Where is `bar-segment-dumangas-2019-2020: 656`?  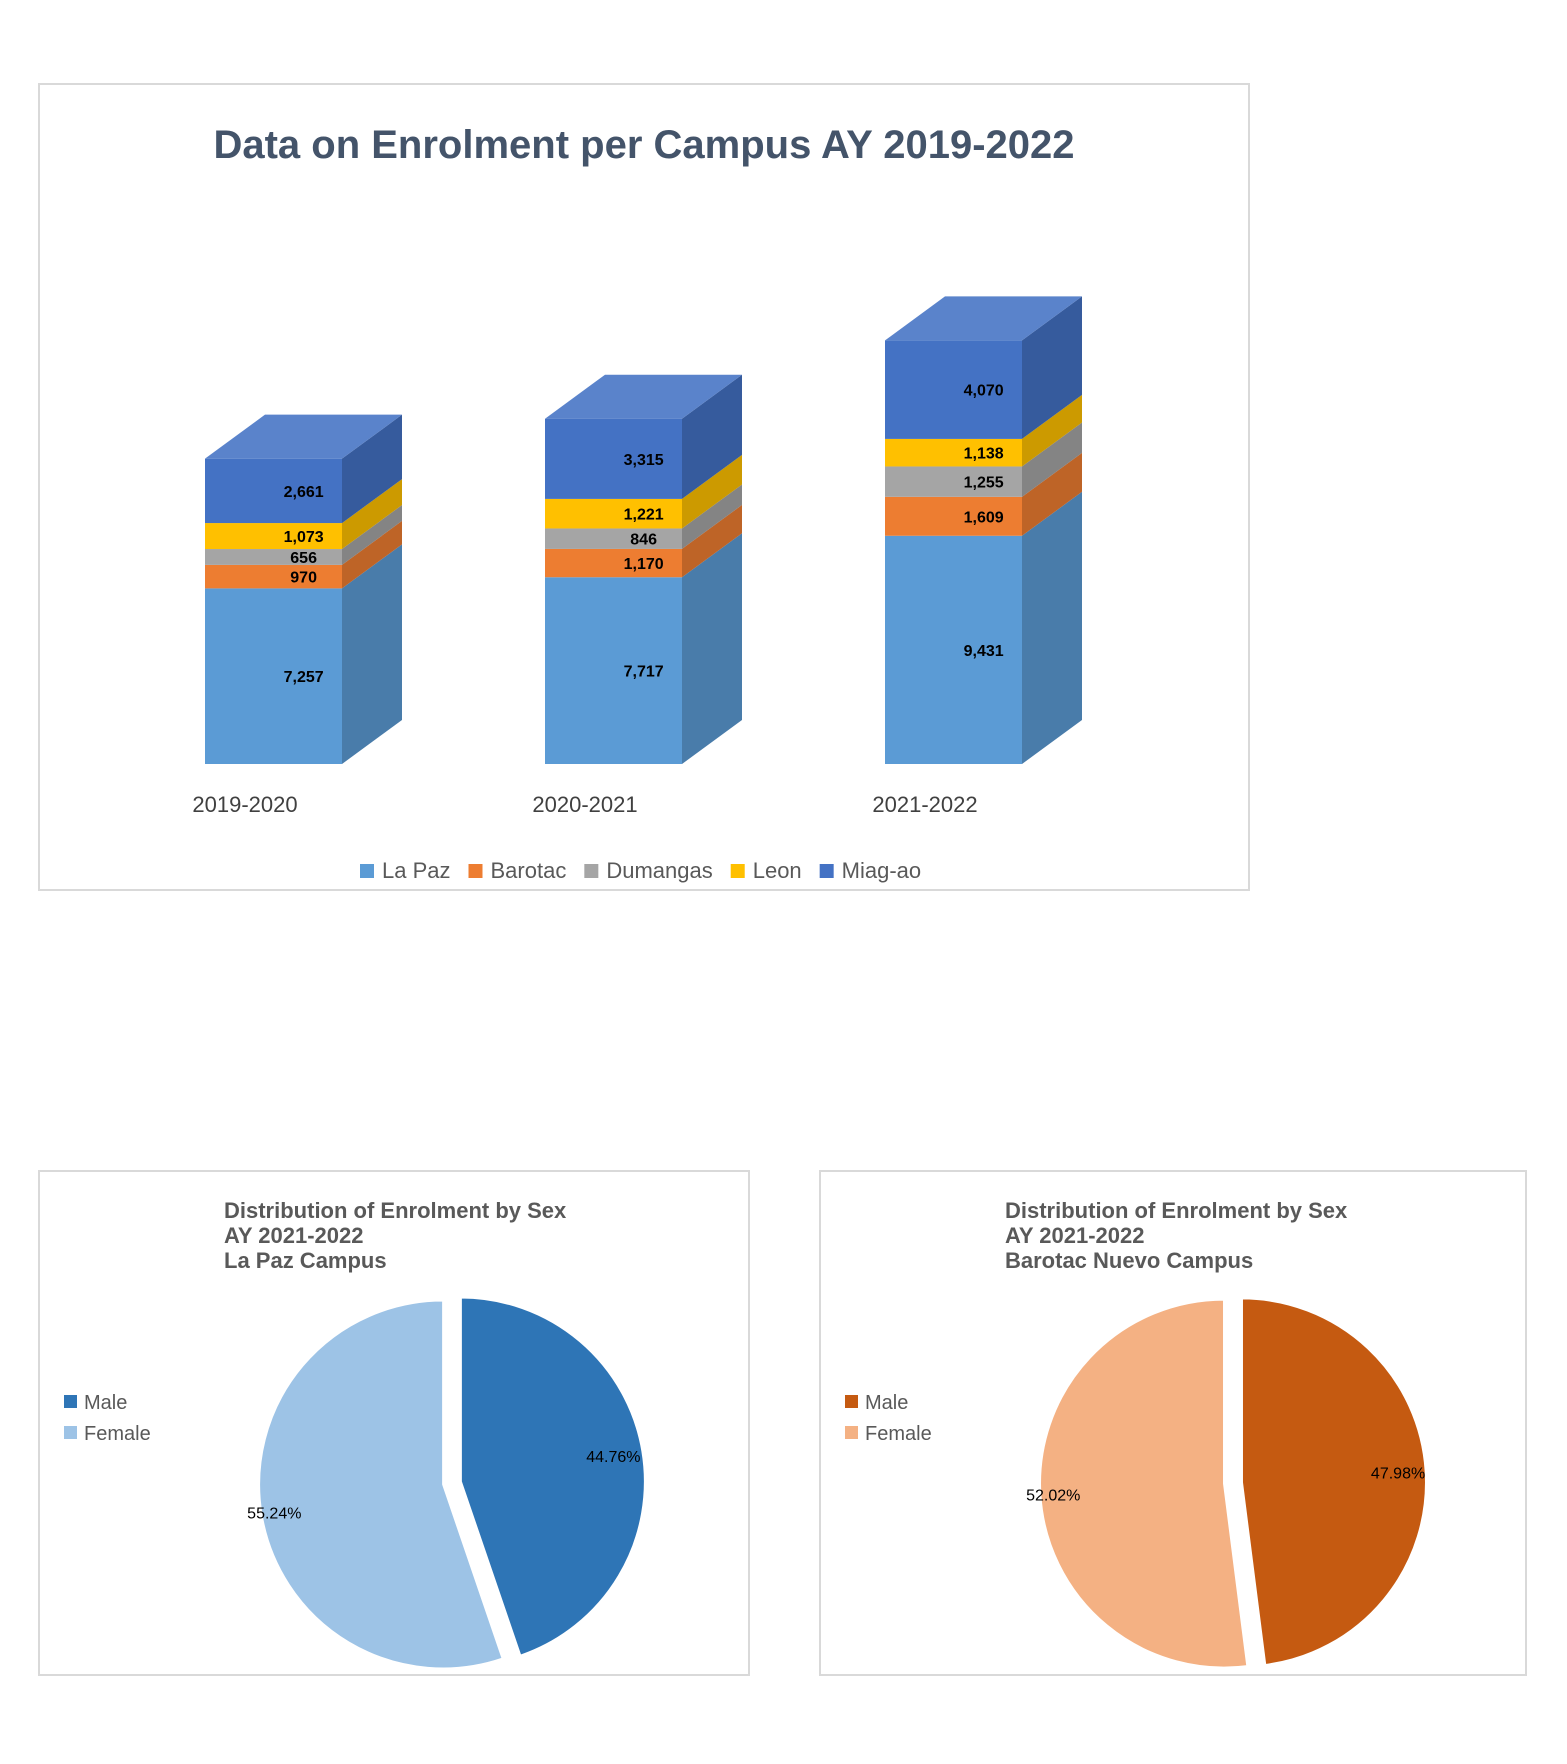
bar-segment-dumangas-2019-2020: 656 is located at coordinates (303, 536).